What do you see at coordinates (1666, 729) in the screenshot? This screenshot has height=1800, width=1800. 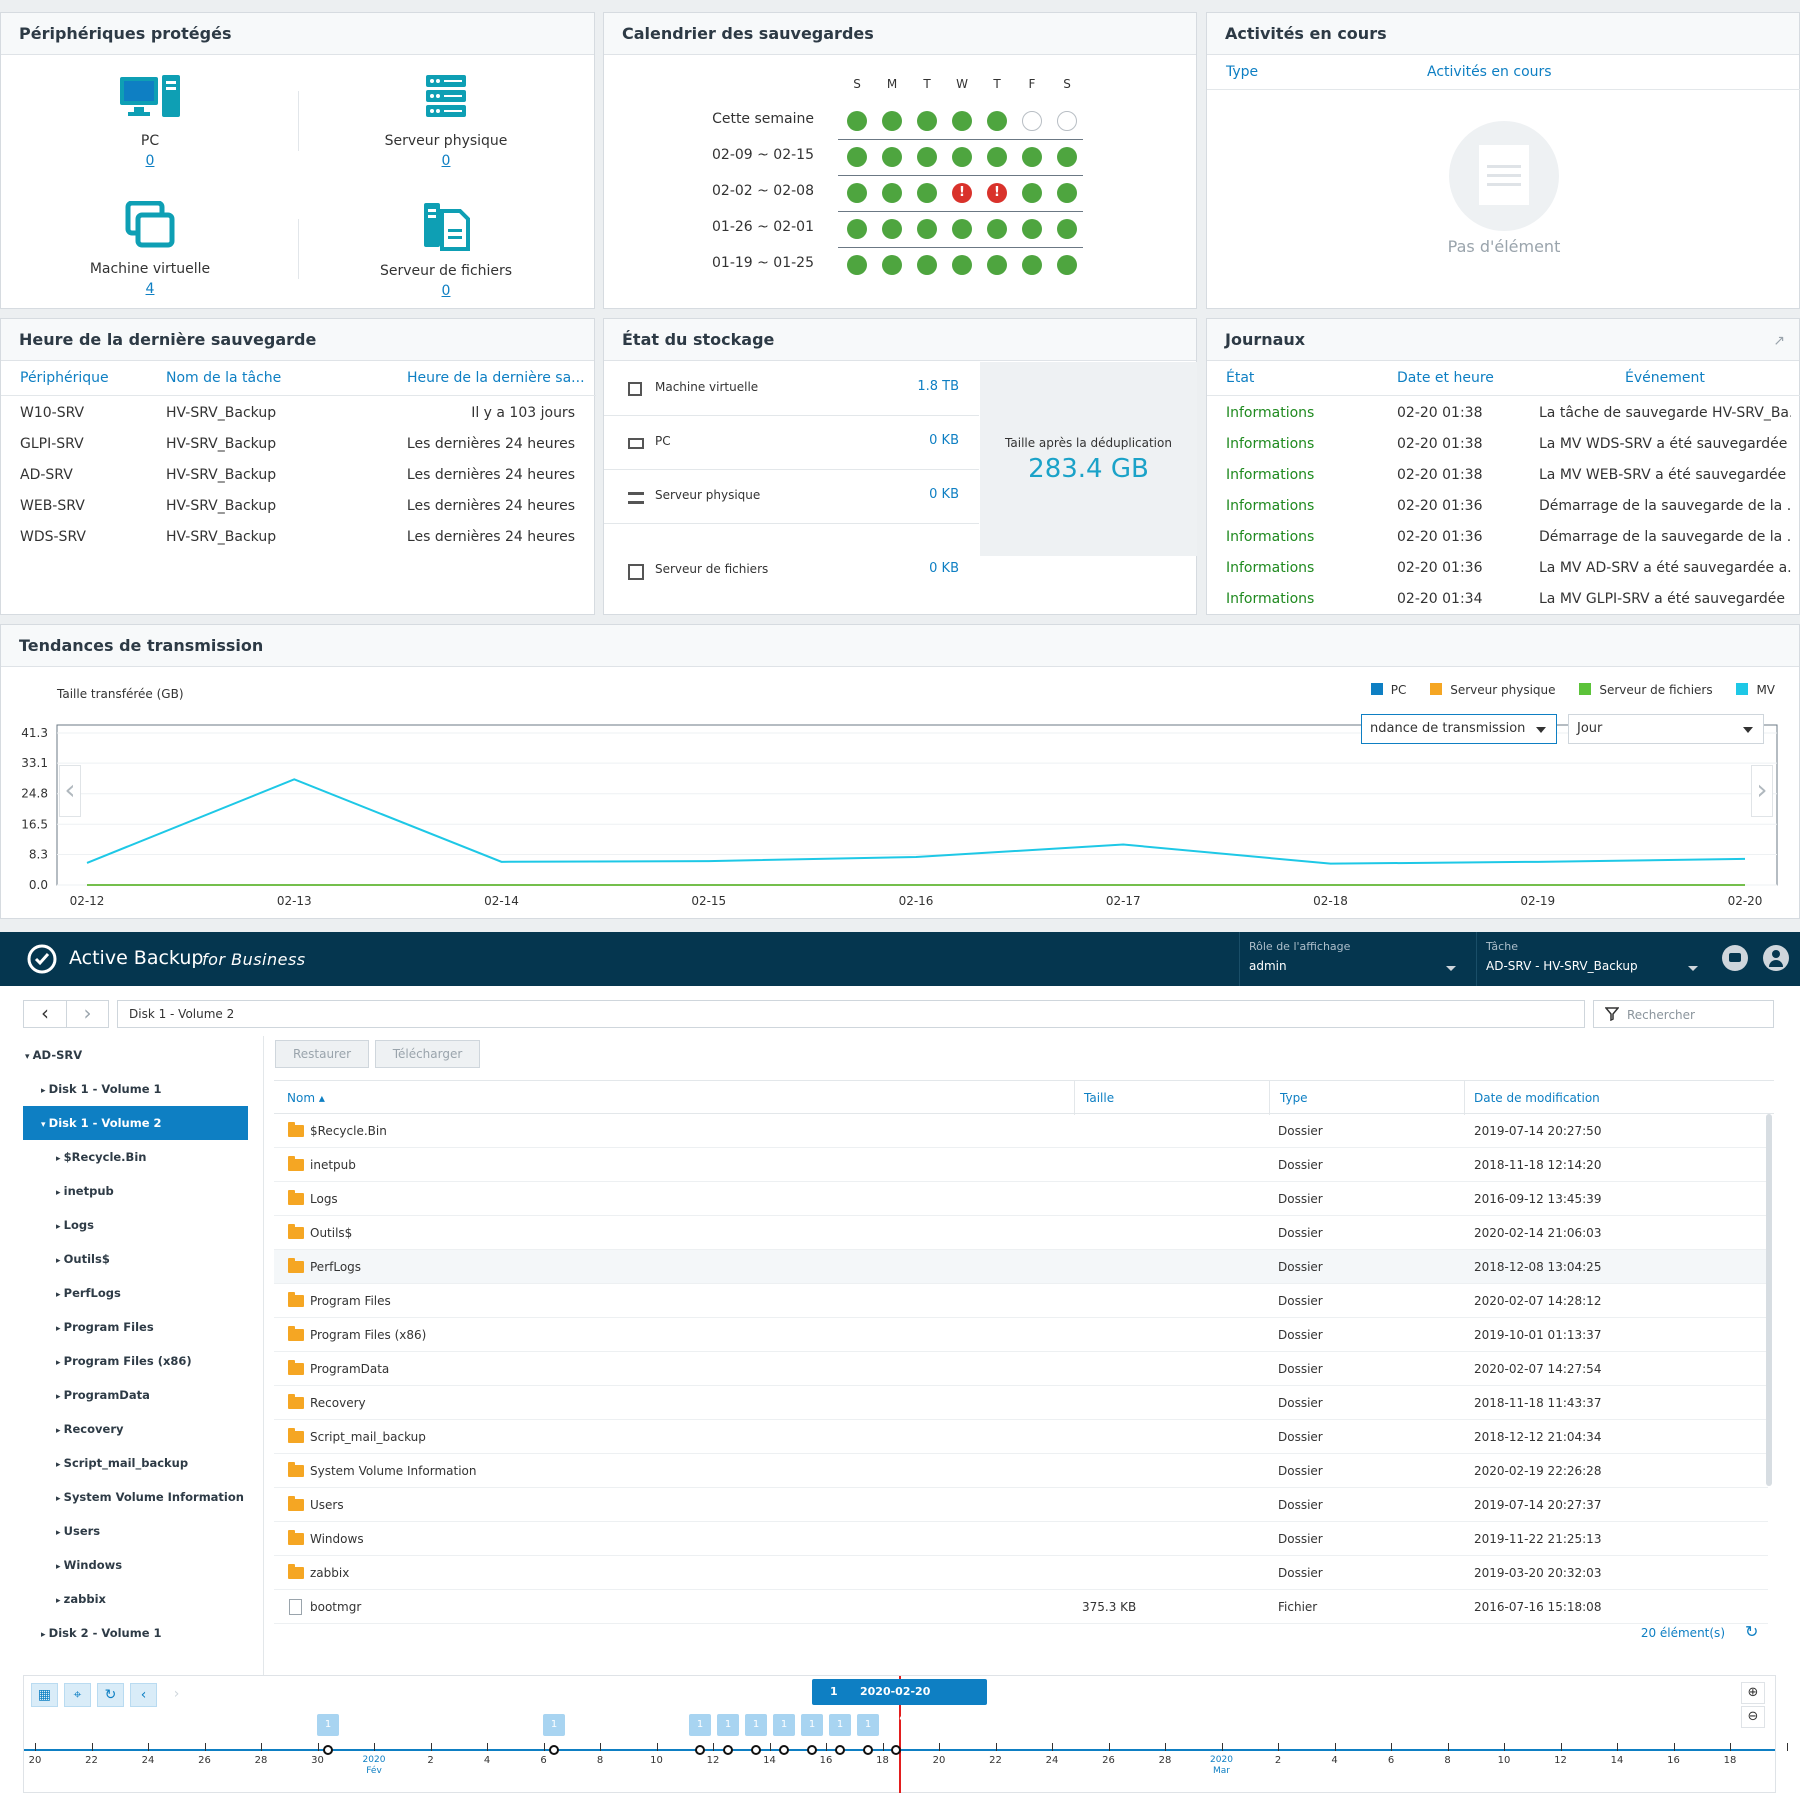 I see `period-dropdown: Jour` at bounding box center [1666, 729].